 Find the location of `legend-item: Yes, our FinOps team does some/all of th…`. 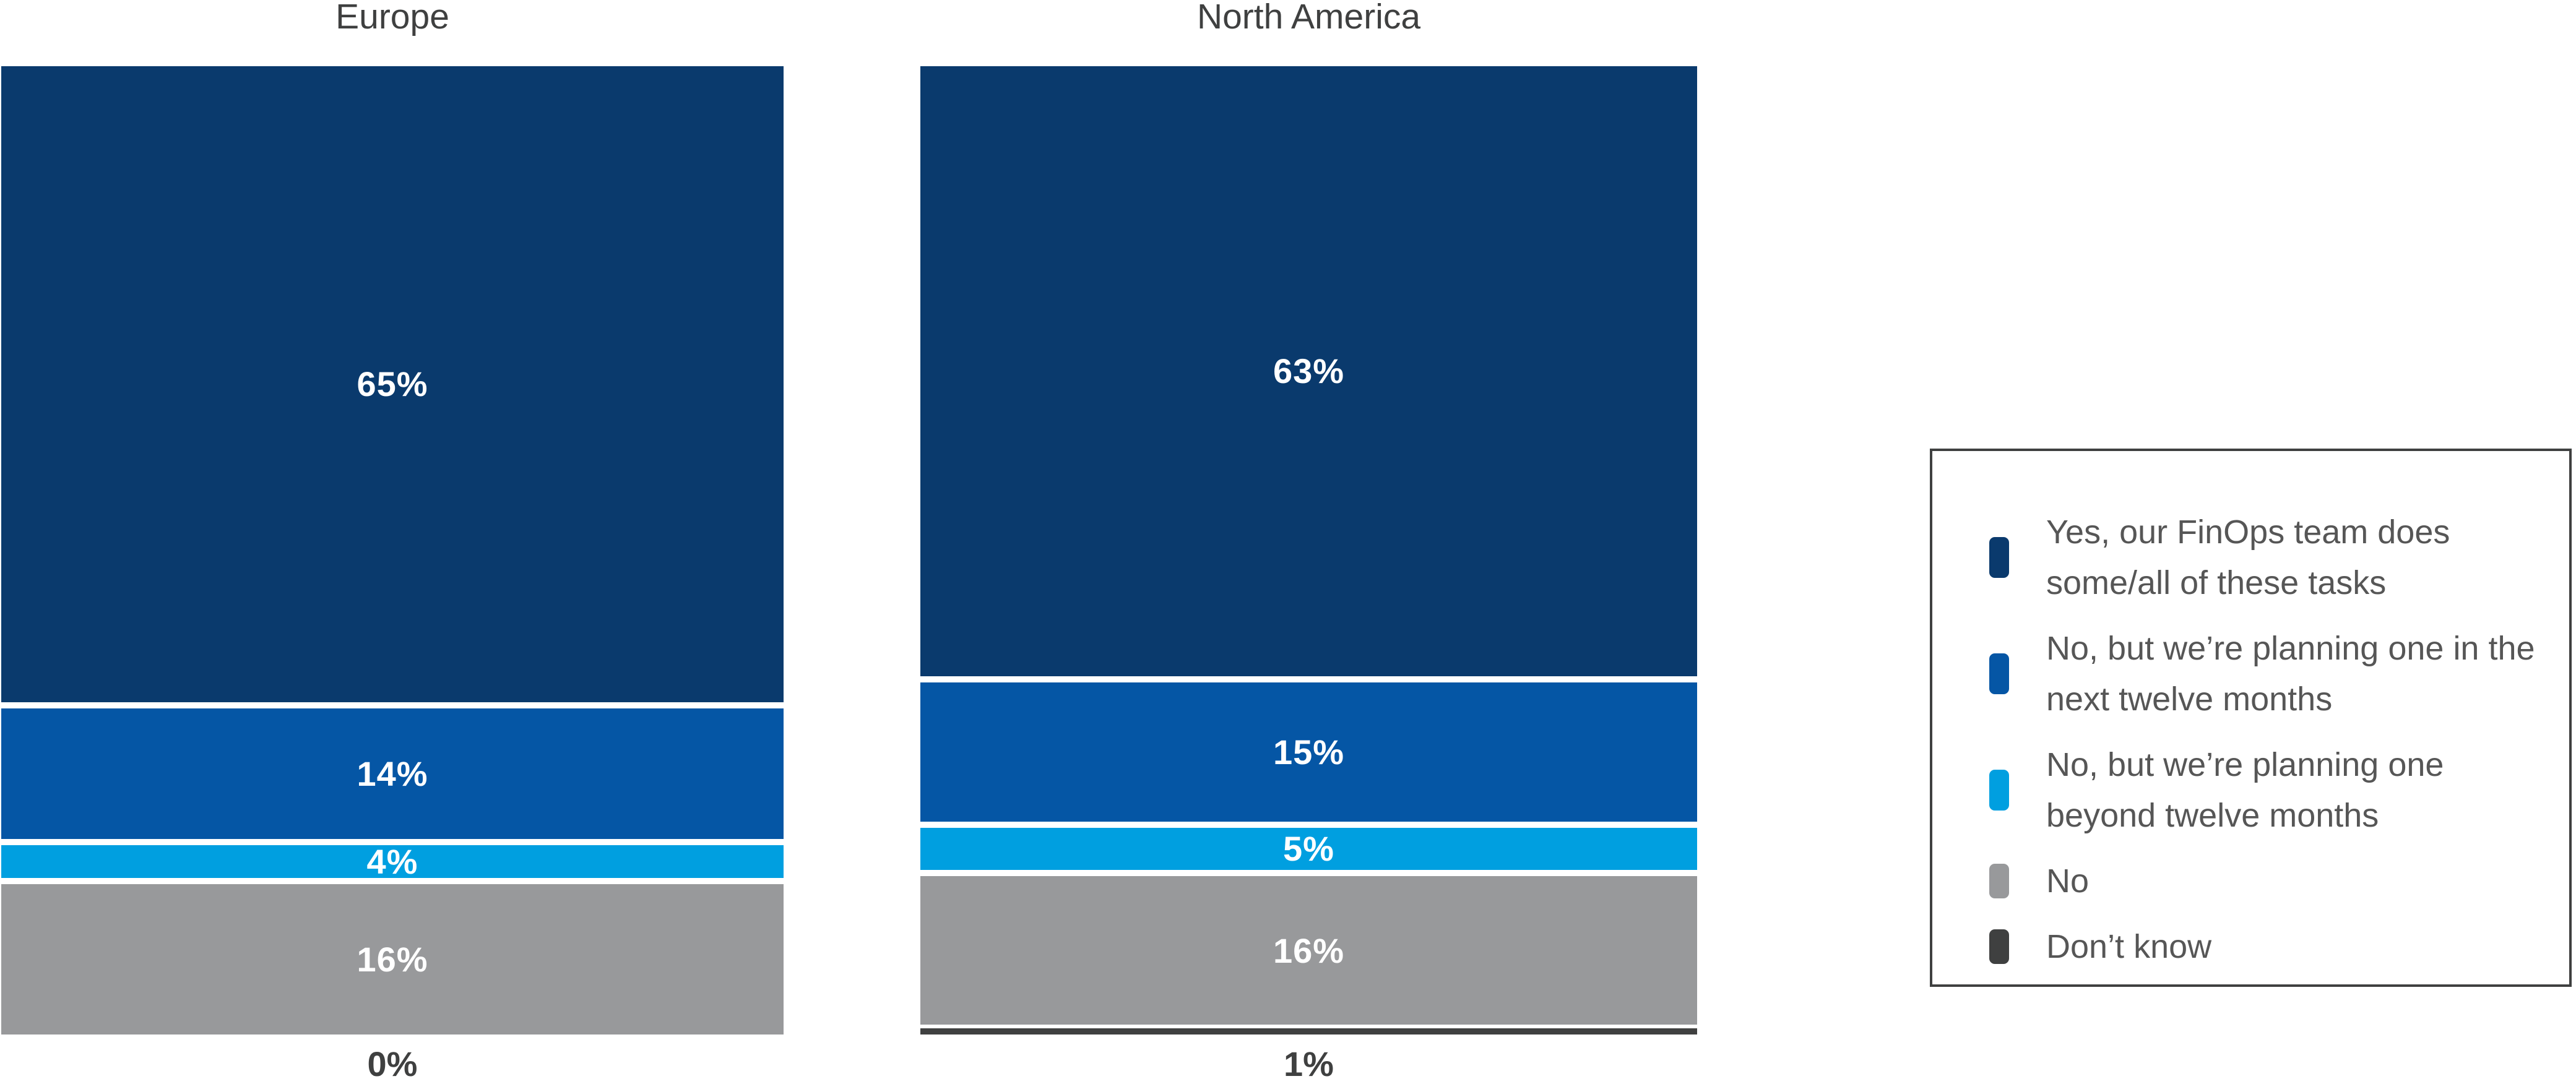

legend-item: Yes, our FinOps team does some/all of th… is located at coordinates (2276, 557).